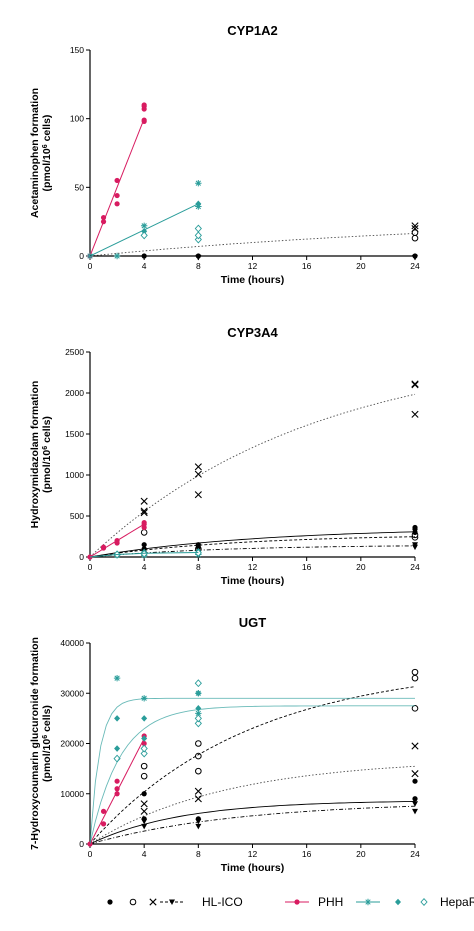  I want to click on y-axis-label: 7-Hydroxycoumarin glucuronide formation, so click(35, 743).